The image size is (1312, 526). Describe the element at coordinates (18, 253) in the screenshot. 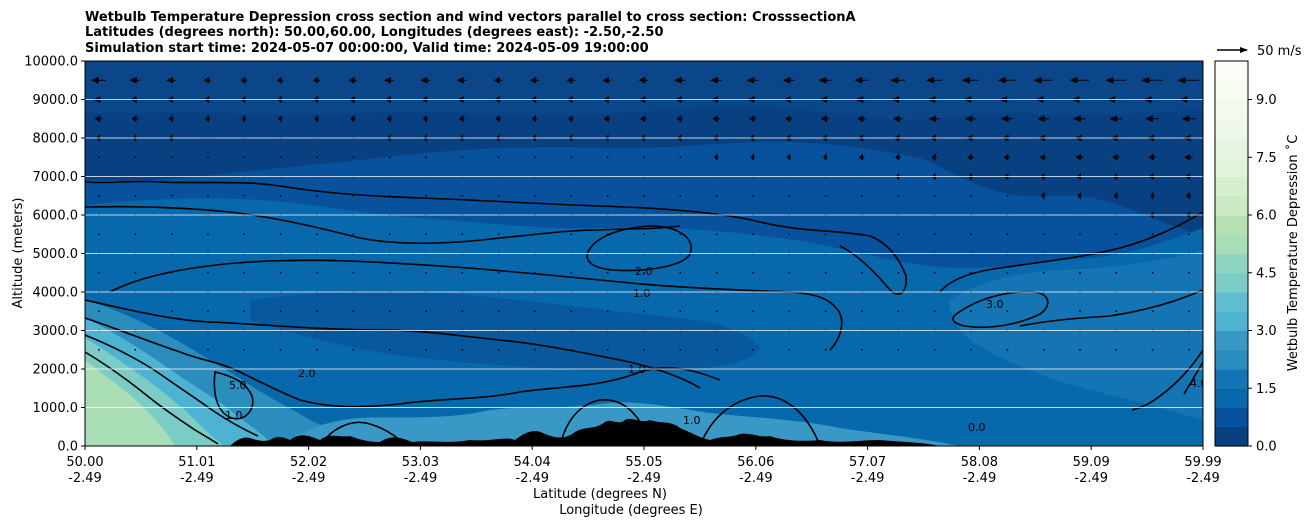

I see `y-axis-label: Altitude (meters)` at that location.